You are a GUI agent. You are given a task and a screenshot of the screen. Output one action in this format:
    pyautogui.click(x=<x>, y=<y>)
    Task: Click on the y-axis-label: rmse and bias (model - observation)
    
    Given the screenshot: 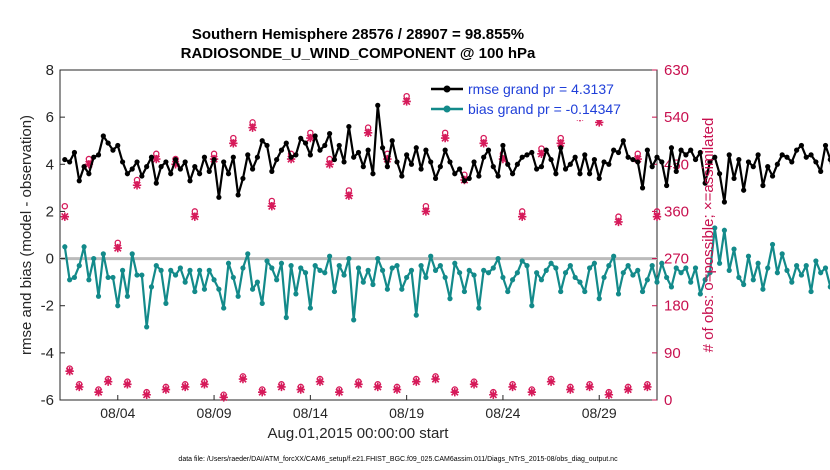 What is the action you would take?
    pyautogui.click(x=26, y=235)
    